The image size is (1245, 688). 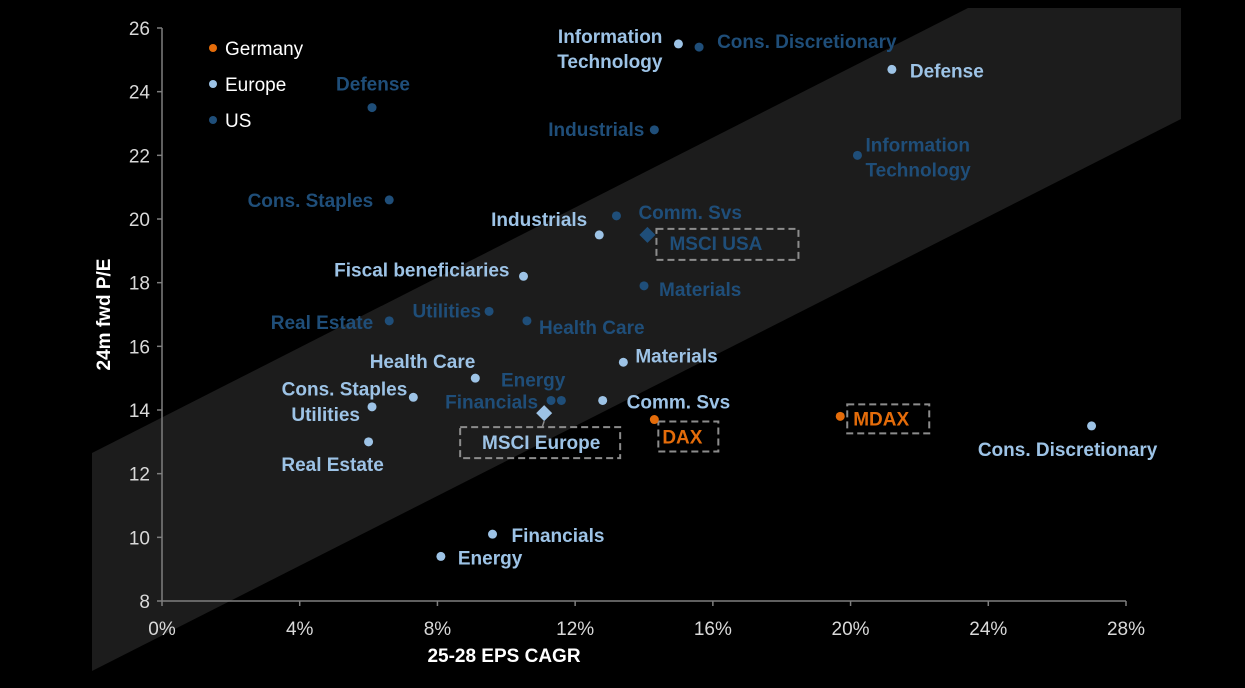 What do you see at coordinates (543, 424) in the screenshot?
I see `leader-line` at bounding box center [543, 424].